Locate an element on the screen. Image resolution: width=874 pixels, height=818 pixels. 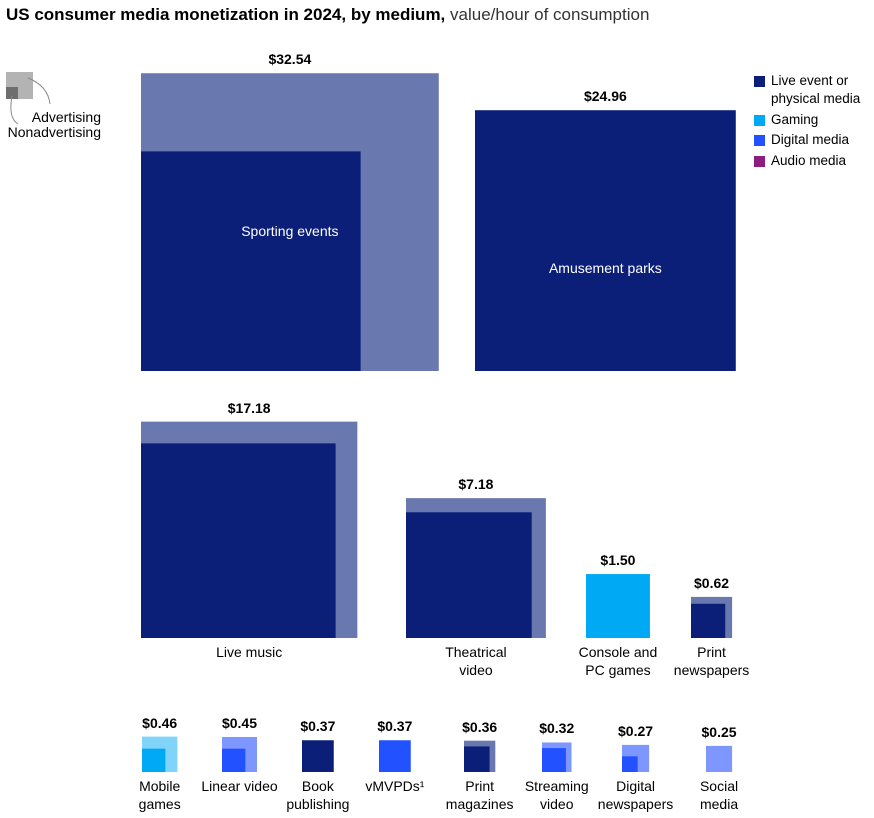
category-label: Live music is located at coordinates (249, 652).